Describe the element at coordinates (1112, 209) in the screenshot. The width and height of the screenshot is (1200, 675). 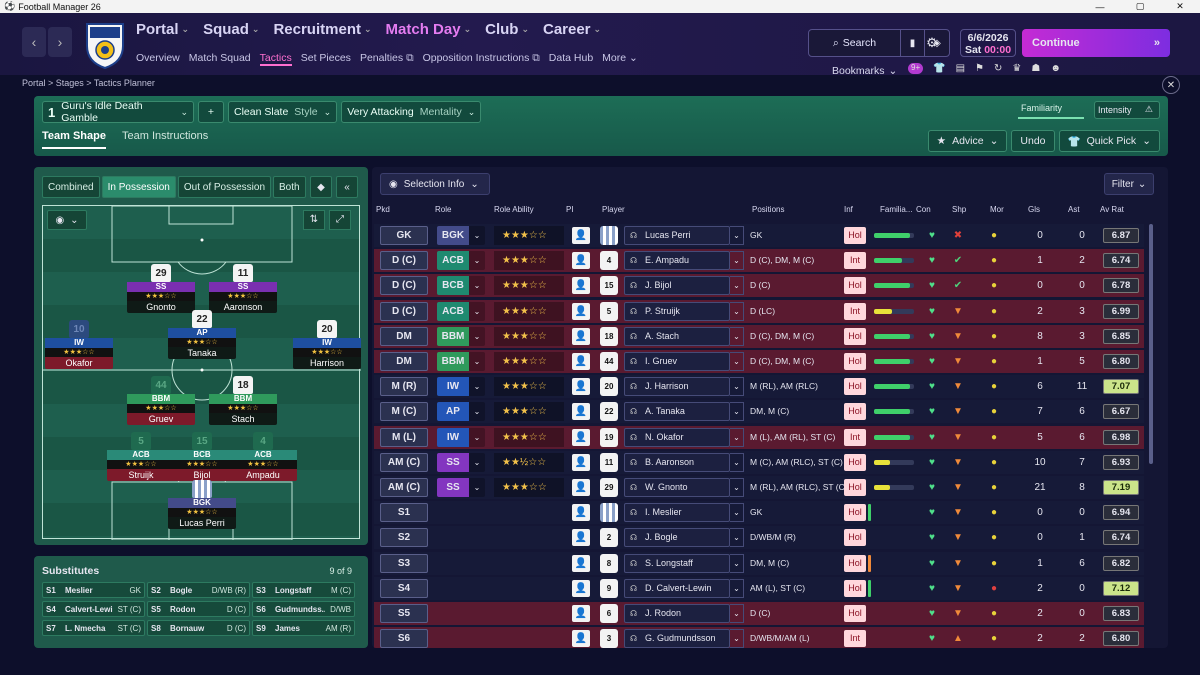
I see `col-av-rat: Av Rat` at that location.